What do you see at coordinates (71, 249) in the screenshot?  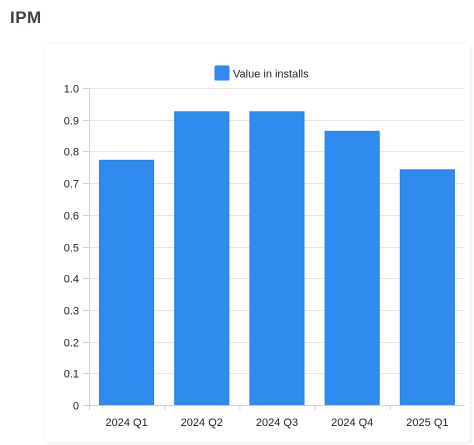 I see `y-tick-label: 0.5` at bounding box center [71, 249].